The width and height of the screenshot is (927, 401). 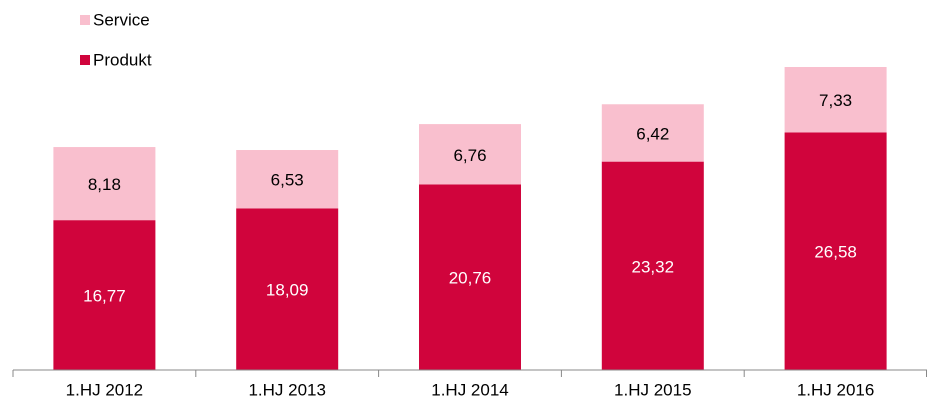 What do you see at coordinates (105, 389) in the screenshot?
I see `x-tick-label: 1.HJ 2012` at bounding box center [105, 389].